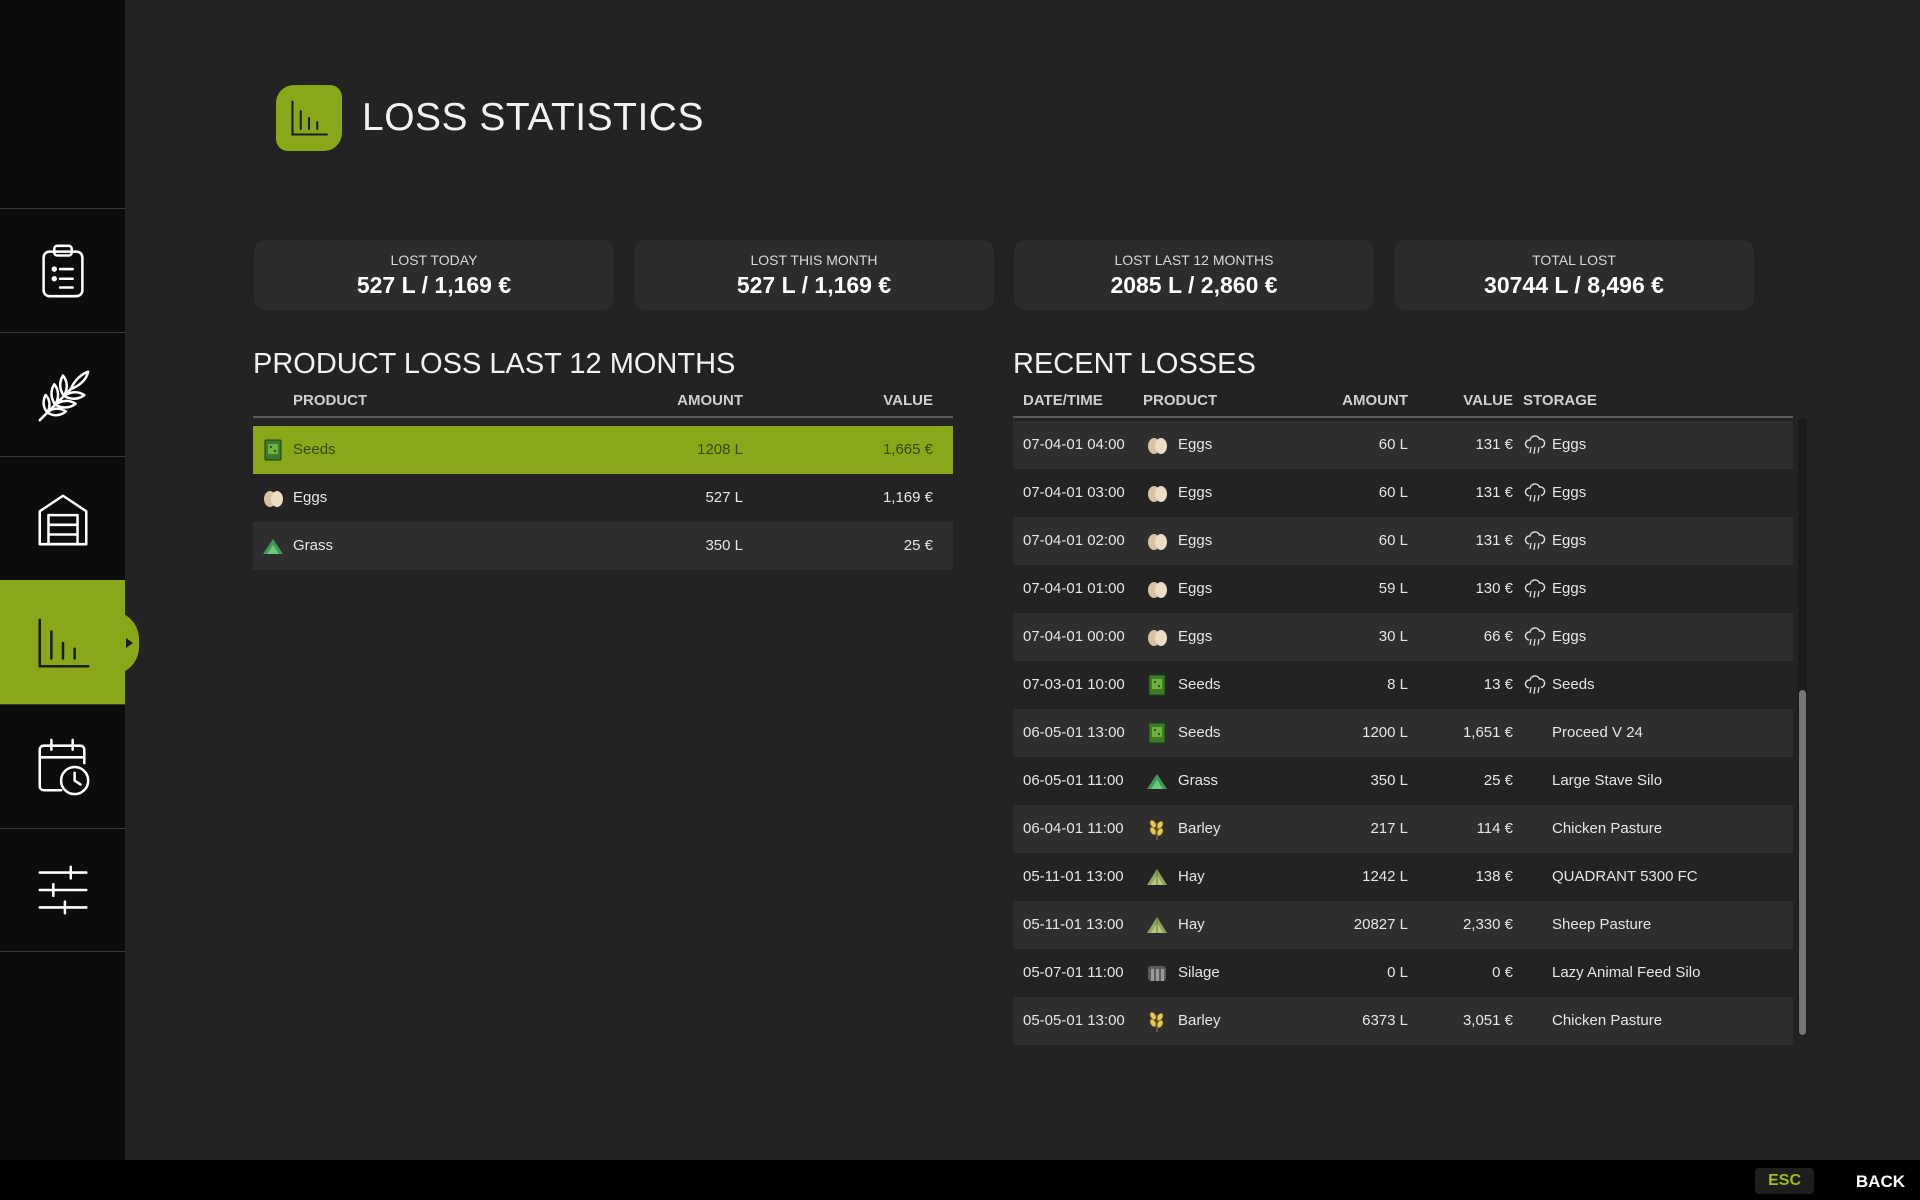 The image size is (1920, 1200). Describe the element at coordinates (1626, 972) in the screenshot. I see `loss-storage: Lazy Animal Feed Silo` at that location.